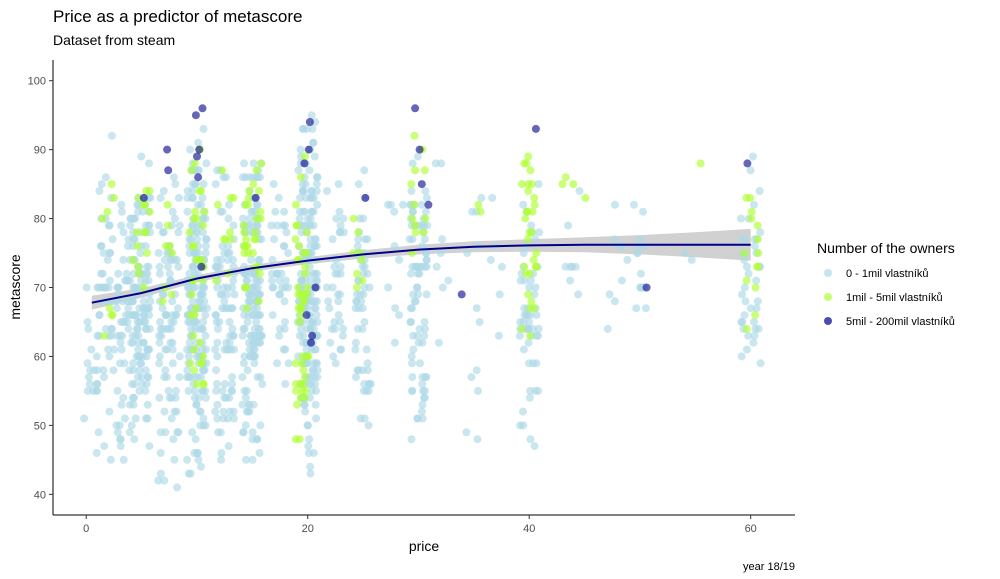  Describe the element at coordinates (40, 495) in the screenshot. I see `y-tick-label: 40` at that location.